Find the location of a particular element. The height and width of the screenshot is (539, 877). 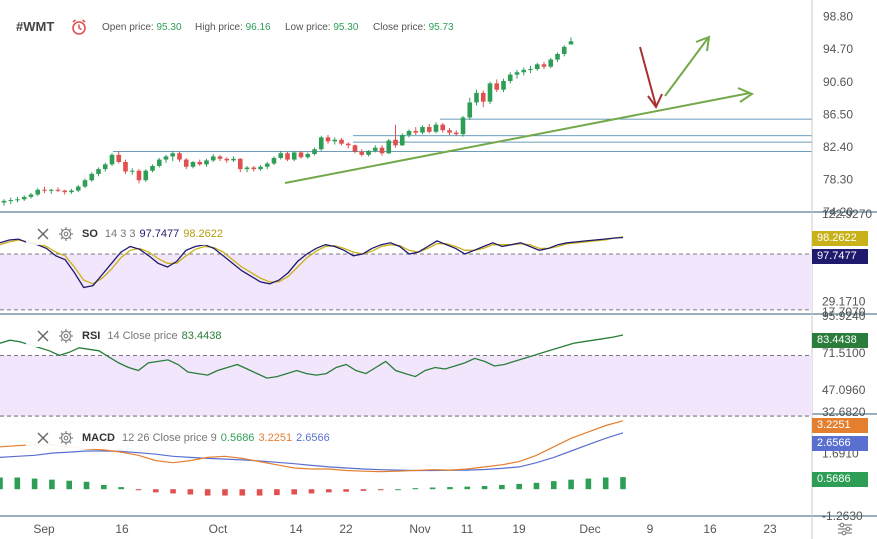

time-axis-tick: Sep is located at coordinates (44, 529).